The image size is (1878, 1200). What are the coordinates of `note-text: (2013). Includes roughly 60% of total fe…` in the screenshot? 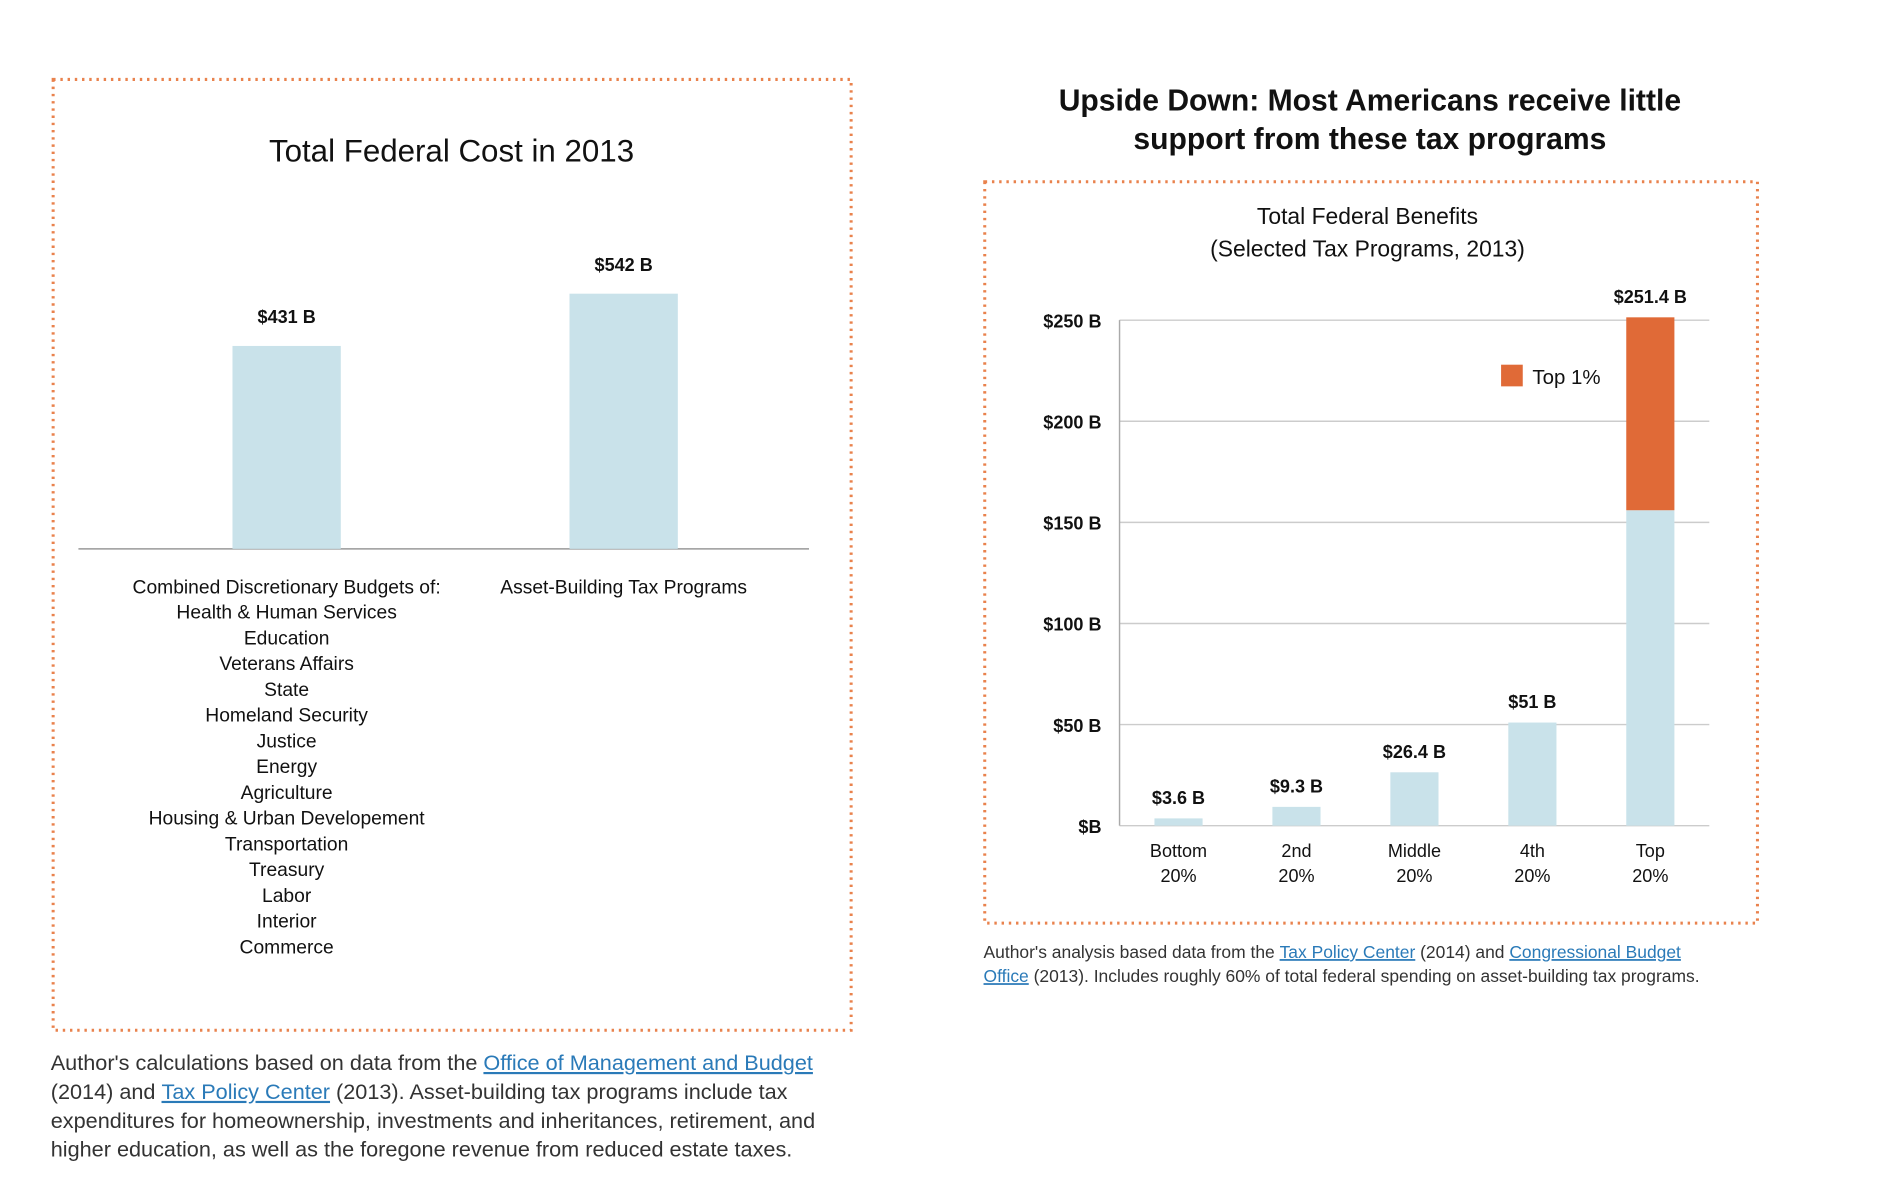 It's located at (1364, 976).